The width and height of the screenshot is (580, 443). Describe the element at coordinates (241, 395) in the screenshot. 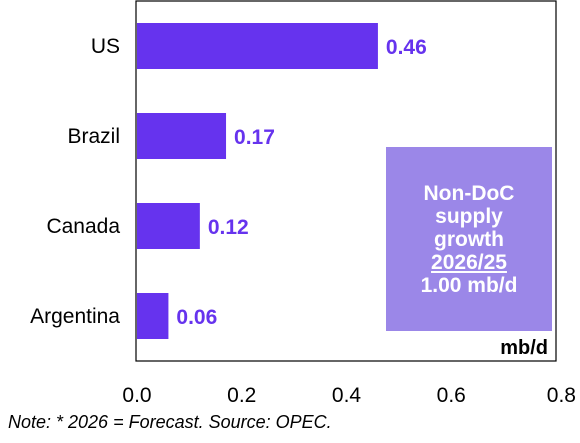

I see `x-tick-label: 0.2` at that location.